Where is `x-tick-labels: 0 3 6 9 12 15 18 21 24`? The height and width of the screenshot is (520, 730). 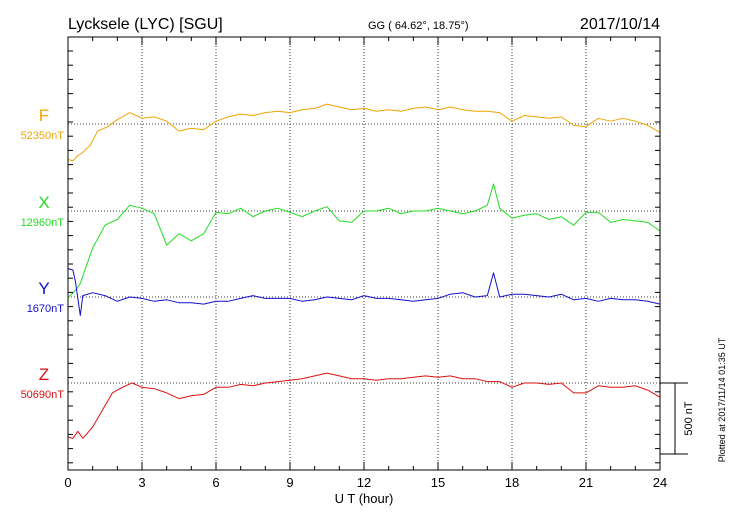 x-tick-labels: 0 3 6 9 12 15 18 21 24 is located at coordinates (365, 482).